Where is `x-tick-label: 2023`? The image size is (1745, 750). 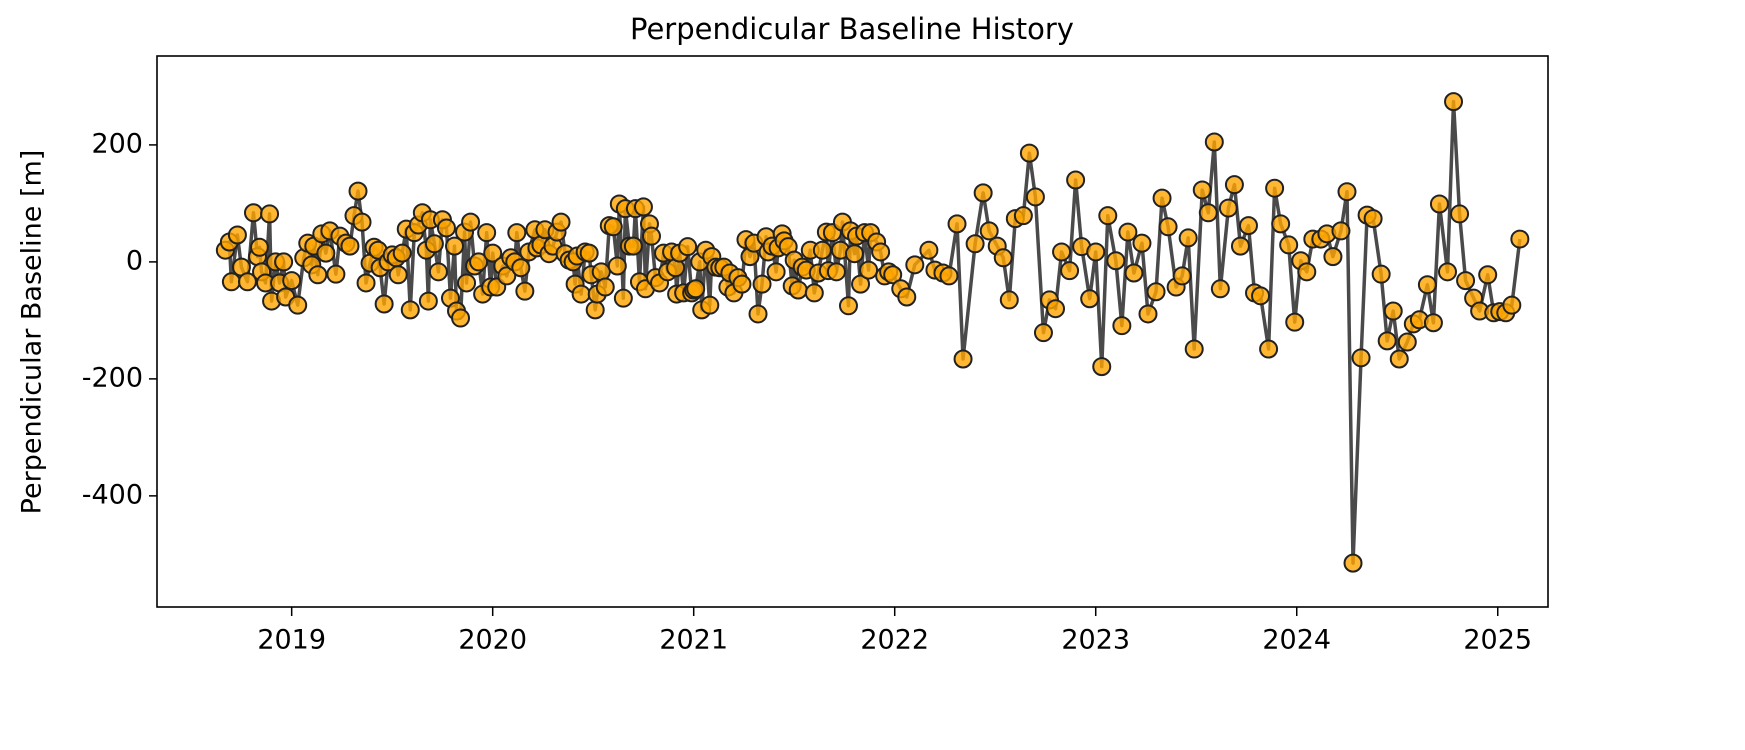 x-tick-label: 2023 is located at coordinates (1095, 640).